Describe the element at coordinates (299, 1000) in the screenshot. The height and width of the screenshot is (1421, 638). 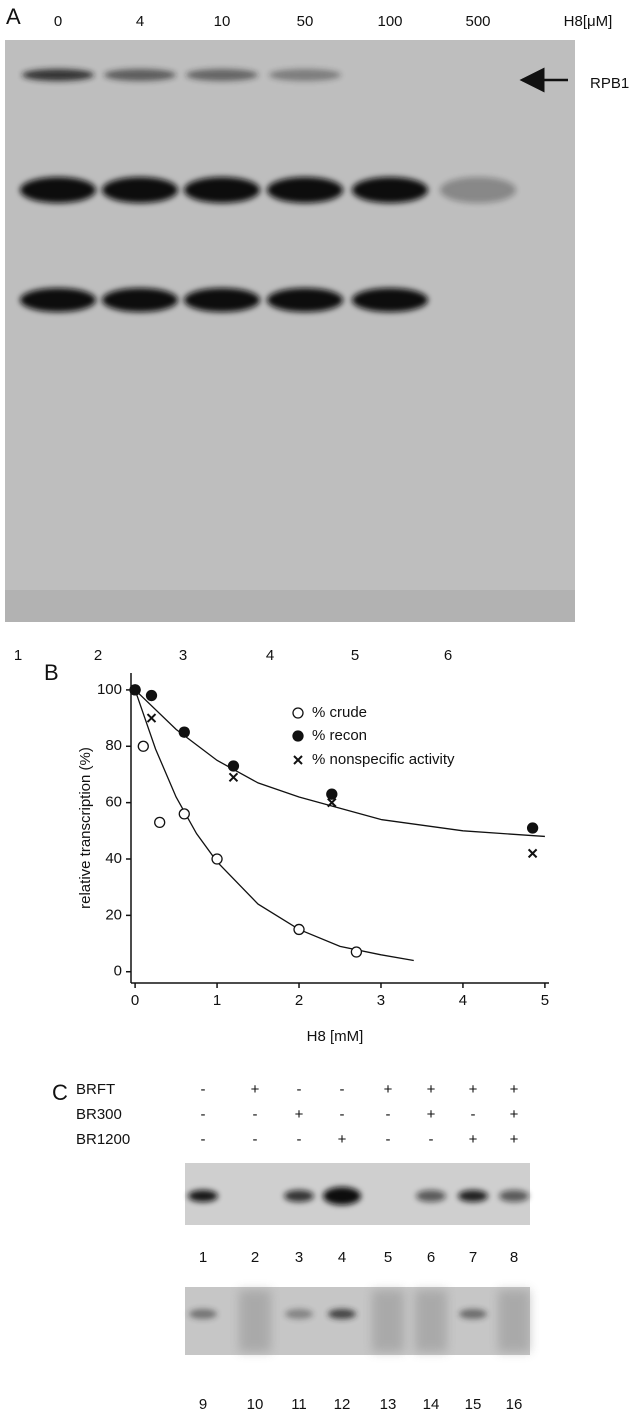
I see `x-tick-label: 2` at that location.